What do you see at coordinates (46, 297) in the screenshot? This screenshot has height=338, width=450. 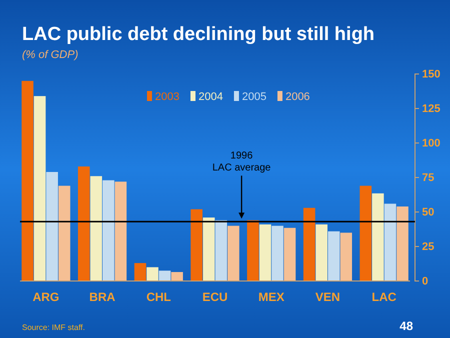 I see `x-tick-label: ARG` at bounding box center [46, 297].